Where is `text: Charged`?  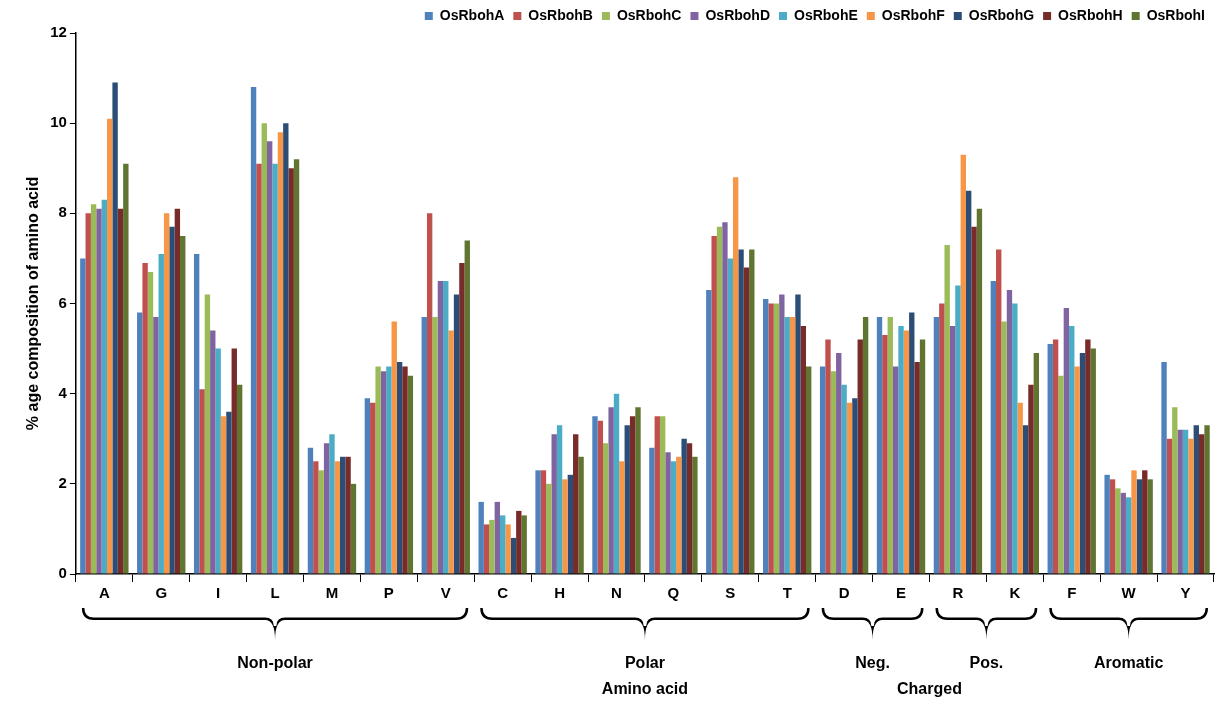
text: Charged is located at coordinates (929, 689).